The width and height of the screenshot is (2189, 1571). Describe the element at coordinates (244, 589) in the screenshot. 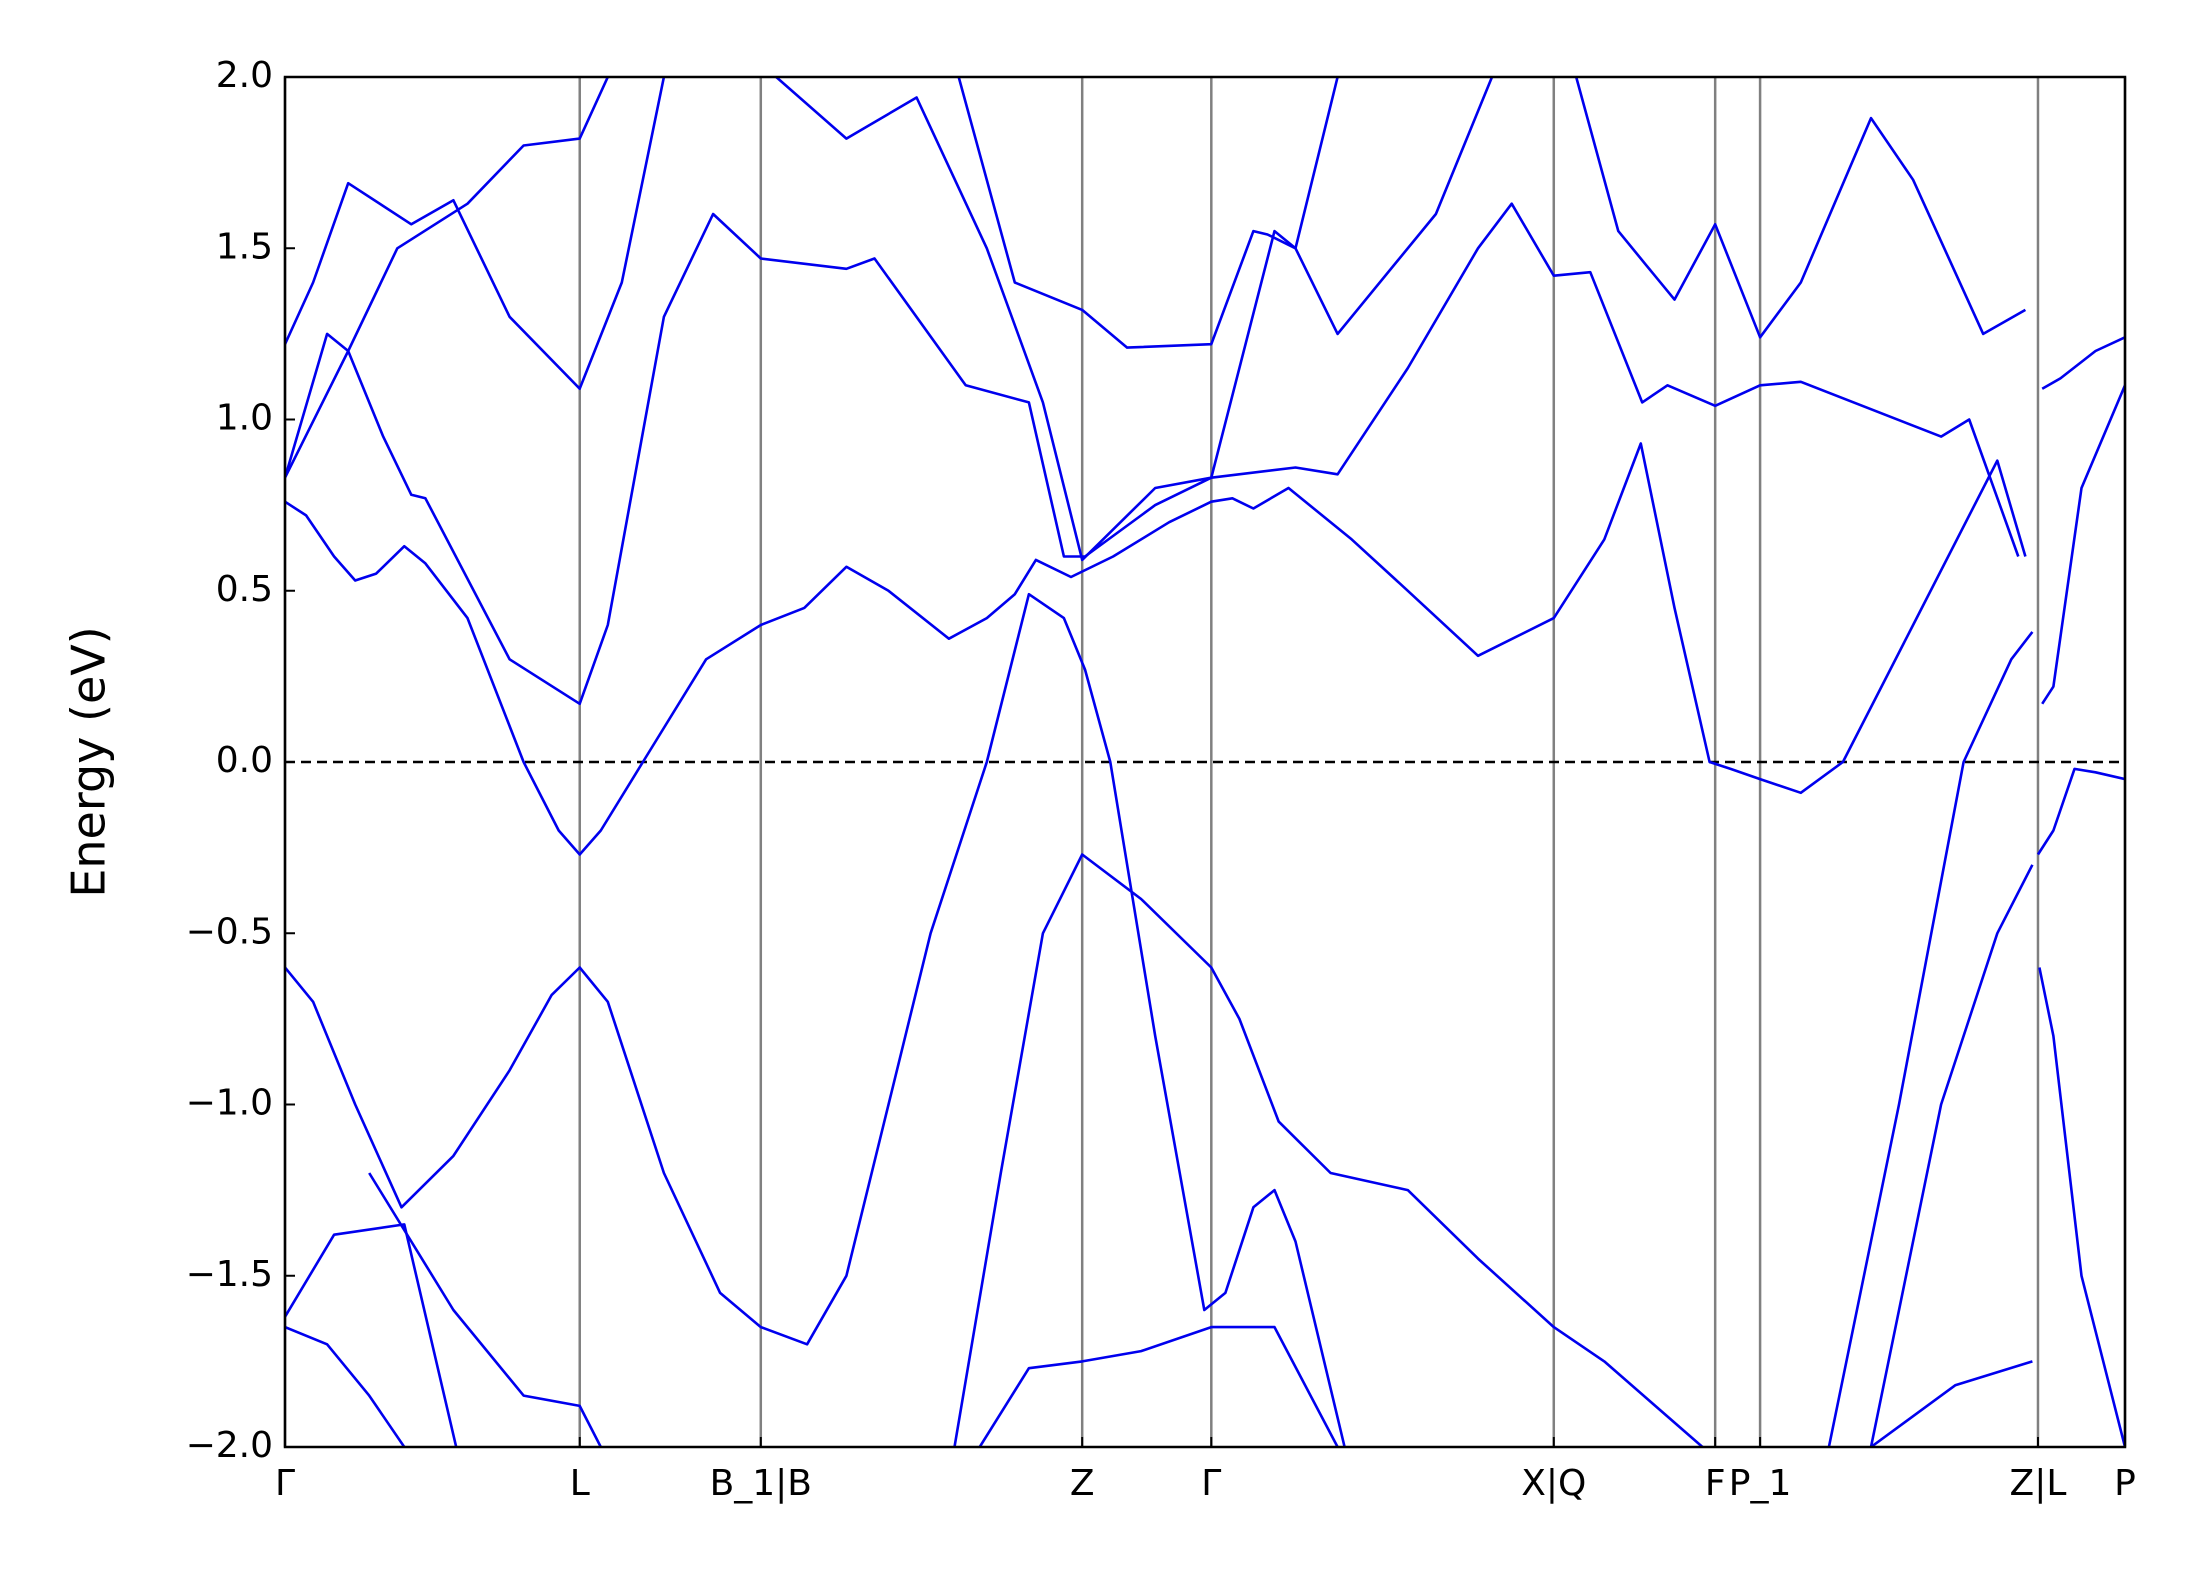

I see `y-tick-label: 0.5` at that location.